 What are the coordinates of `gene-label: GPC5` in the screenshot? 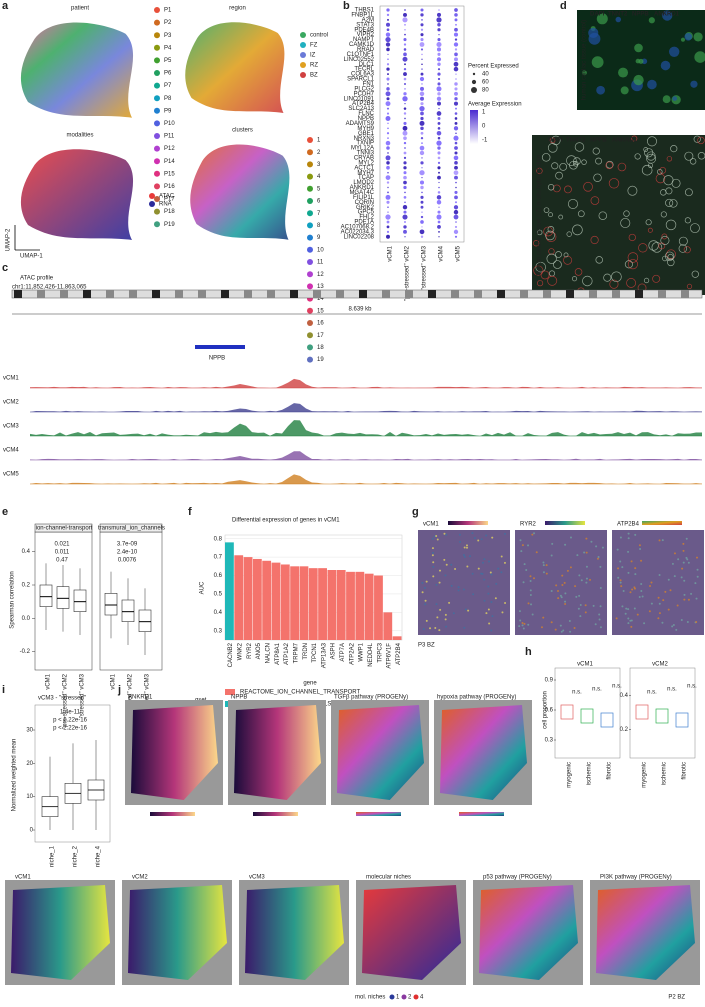 It's located at (366, 213).